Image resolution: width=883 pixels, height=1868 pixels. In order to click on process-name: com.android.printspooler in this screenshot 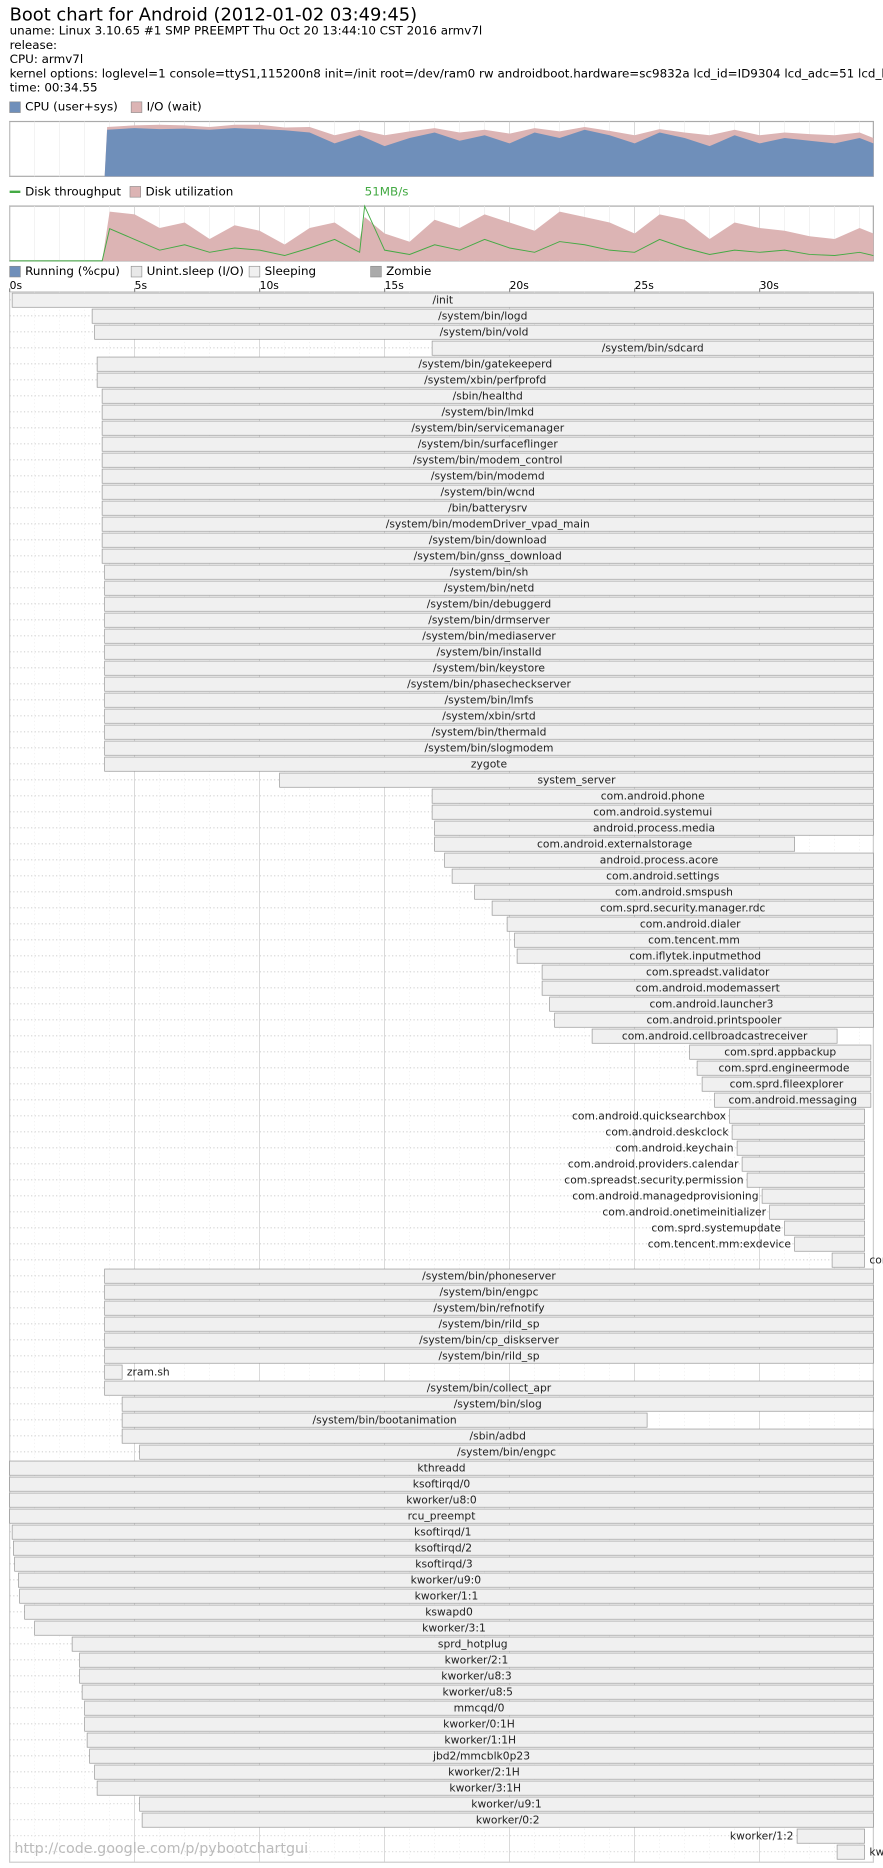, I will do `click(714, 1019)`.